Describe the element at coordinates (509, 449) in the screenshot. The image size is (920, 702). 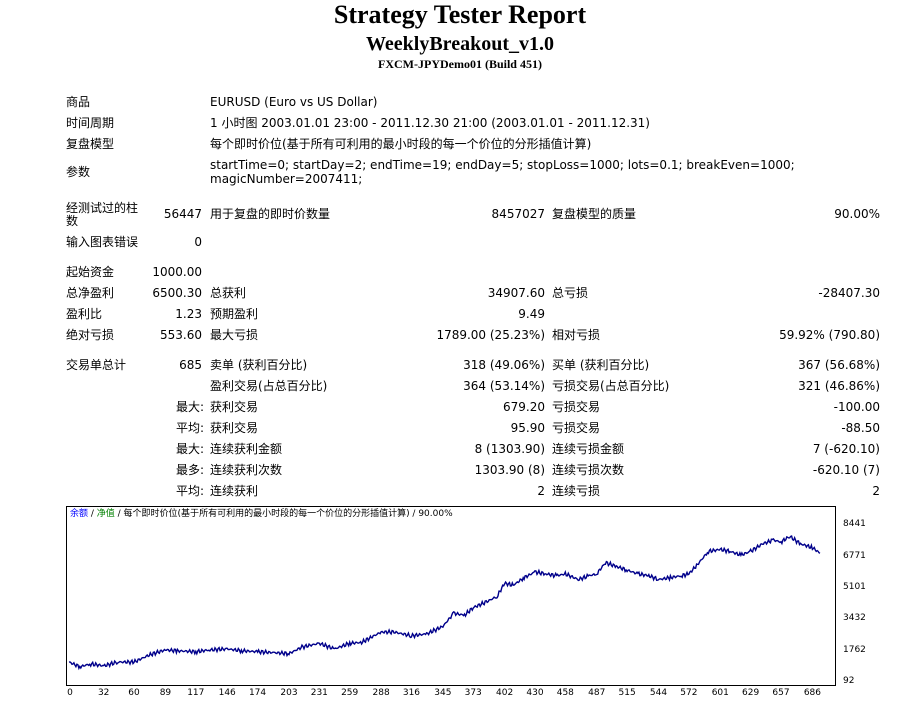
I see `max-consecutive-wins-value: 8 (1303.90)` at that location.